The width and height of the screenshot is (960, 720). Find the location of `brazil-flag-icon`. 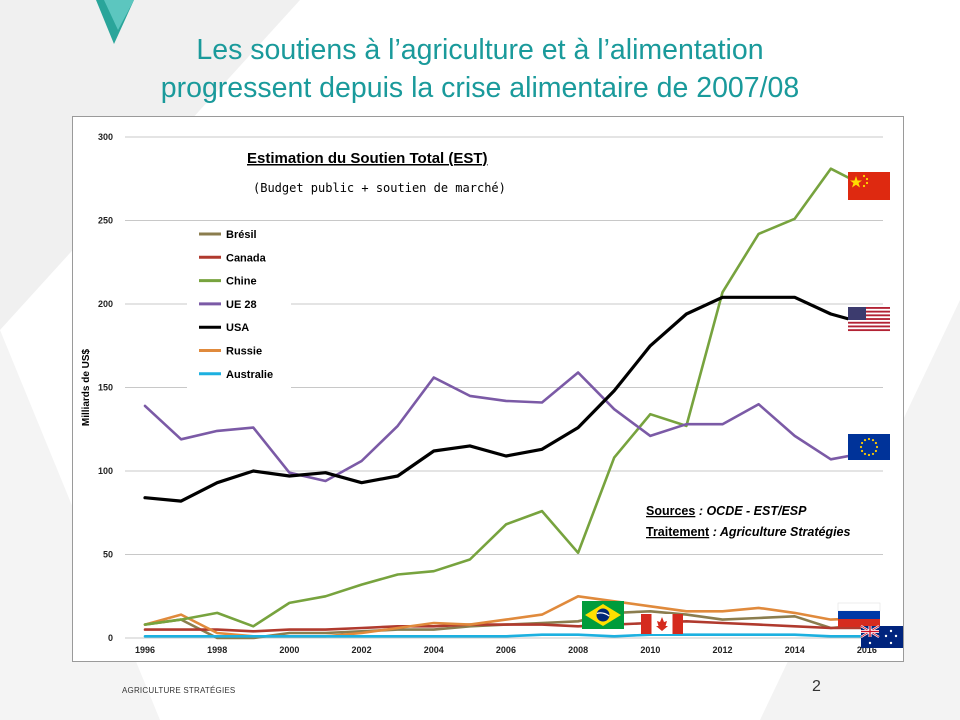

brazil-flag-icon is located at coordinates (603, 615).